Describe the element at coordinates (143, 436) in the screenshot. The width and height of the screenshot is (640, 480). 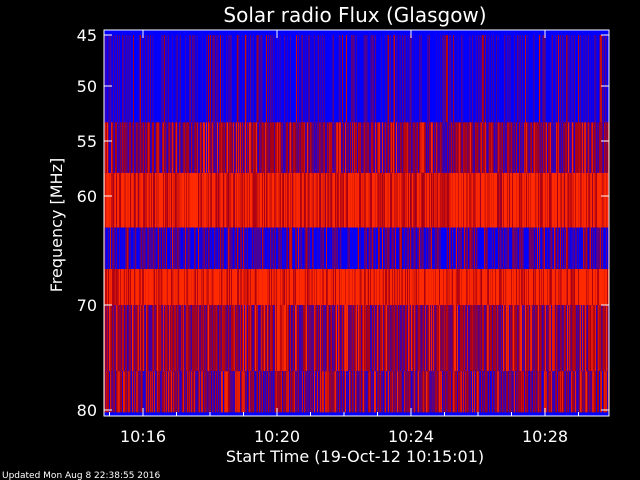
I see `x-tick-label: 10:16` at that location.